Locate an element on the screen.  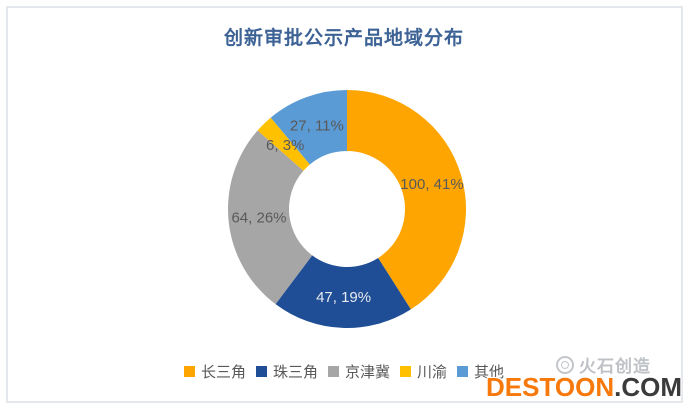
legend-label: 川渝 is located at coordinates (432, 372).